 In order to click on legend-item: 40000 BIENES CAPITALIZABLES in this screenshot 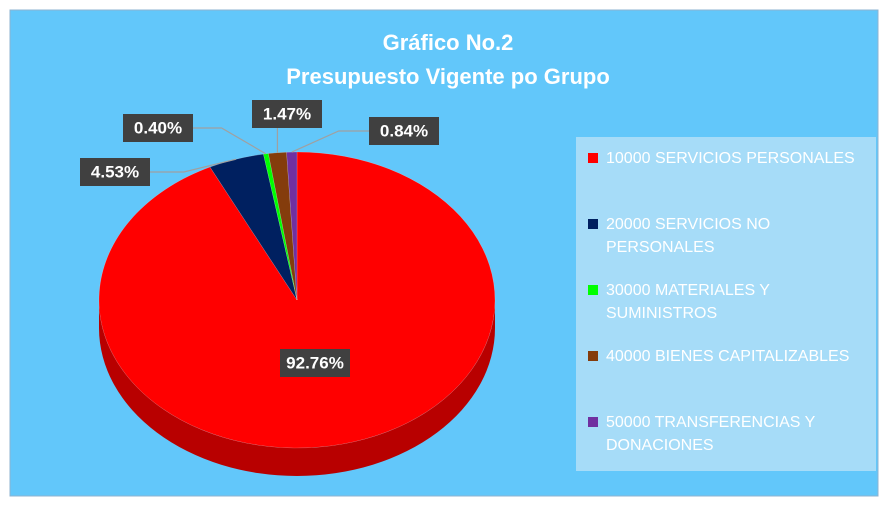, I will do `click(728, 378)`.